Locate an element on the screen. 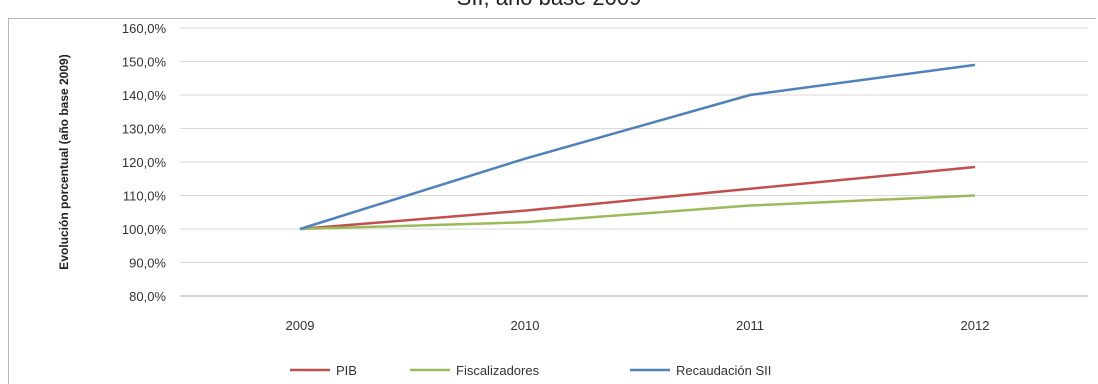  y-tick-label: 130,0% is located at coordinates (144, 129).